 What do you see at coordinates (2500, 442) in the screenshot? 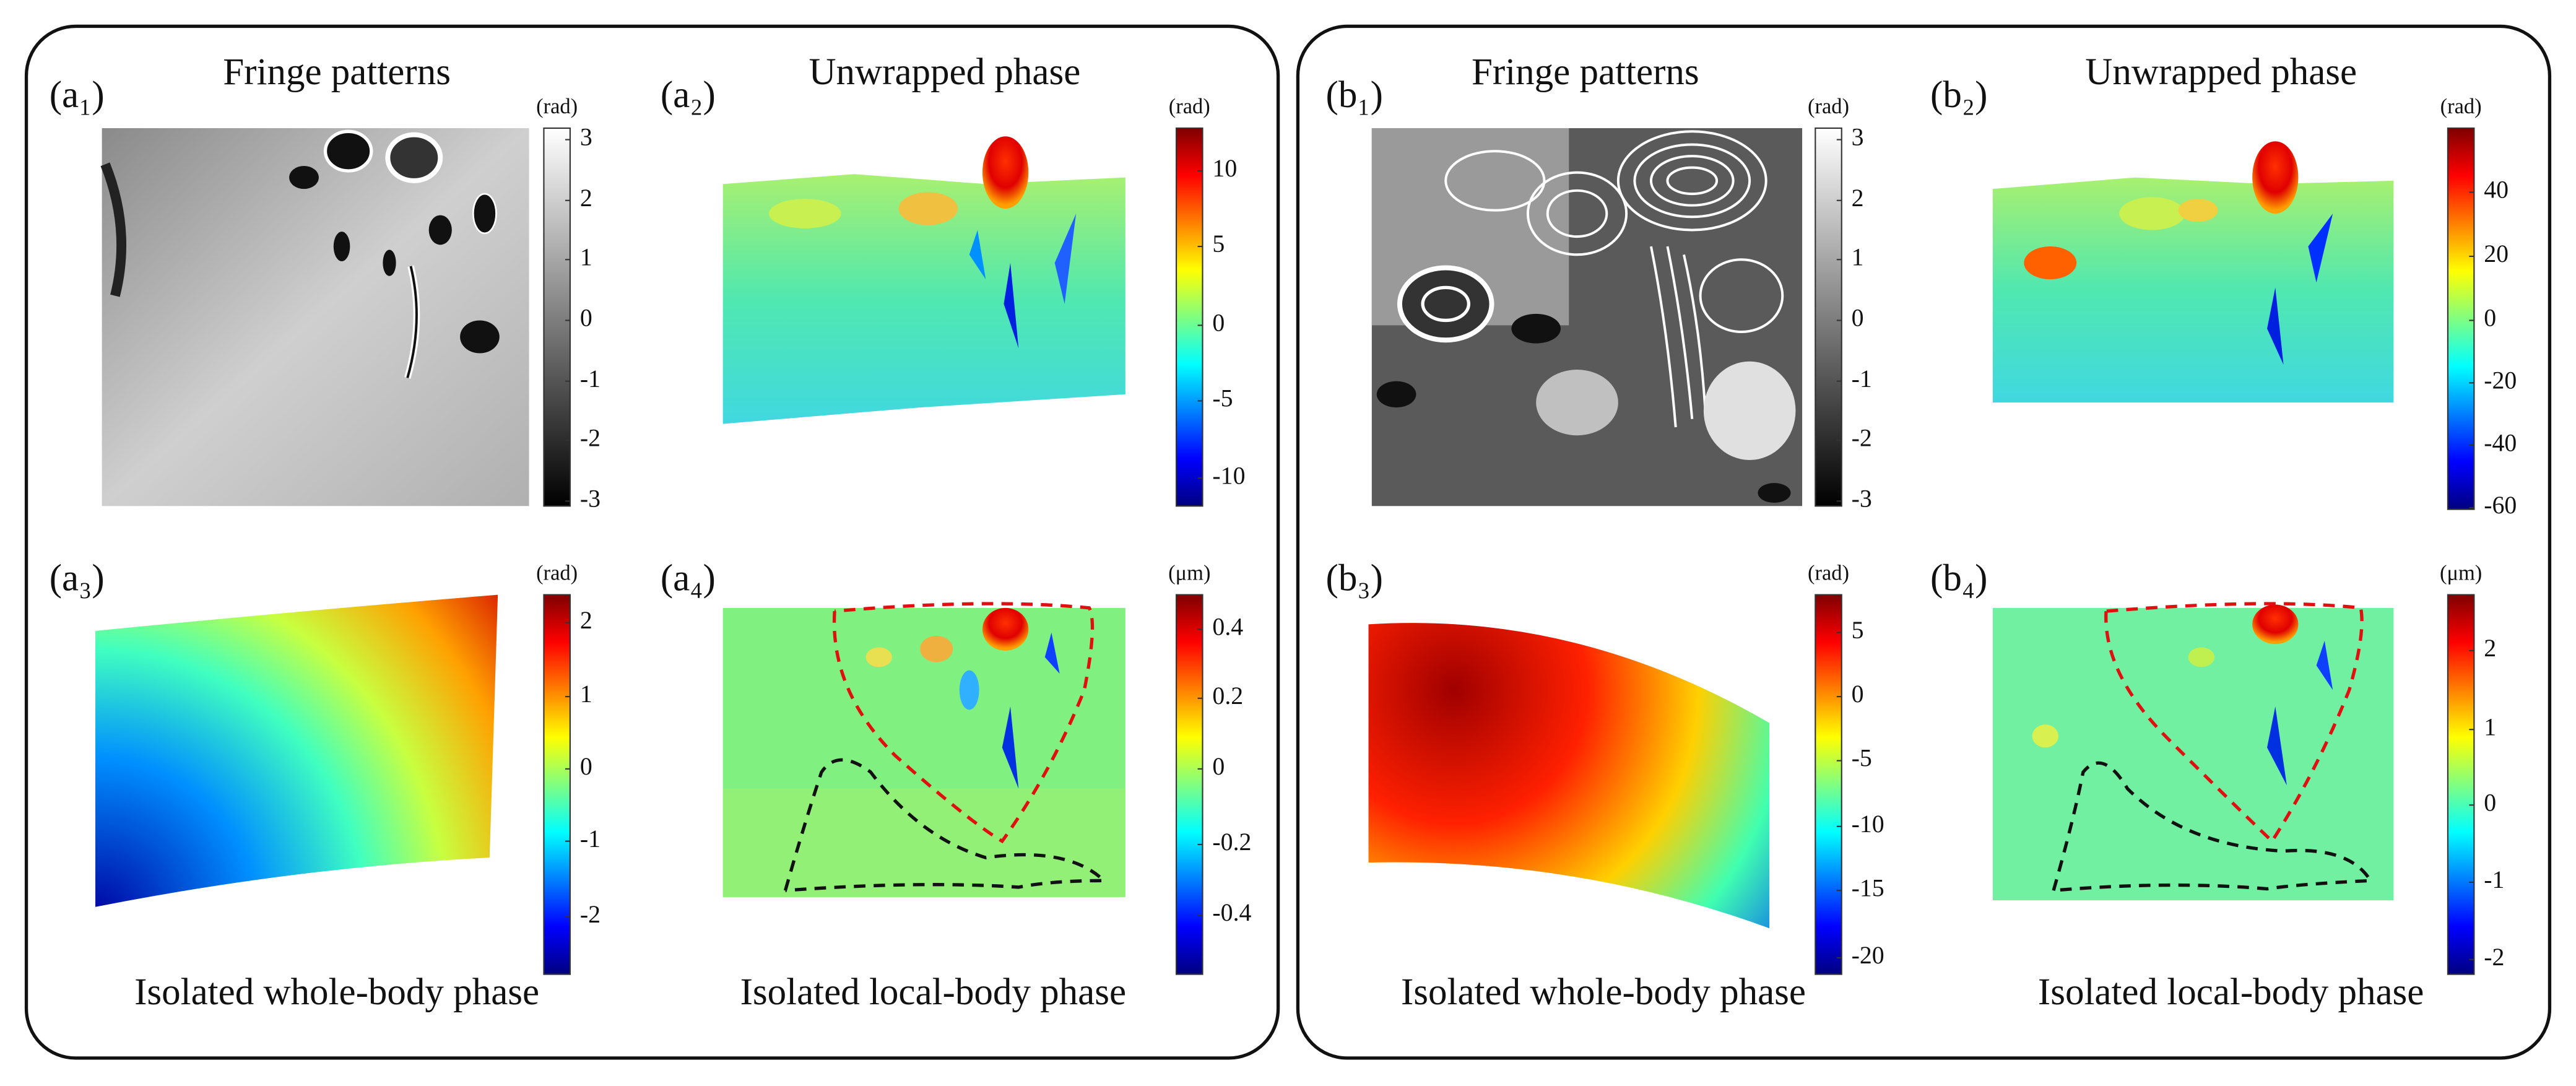
I see `colorbar-tick-label: -40` at bounding box center [2500, 442].